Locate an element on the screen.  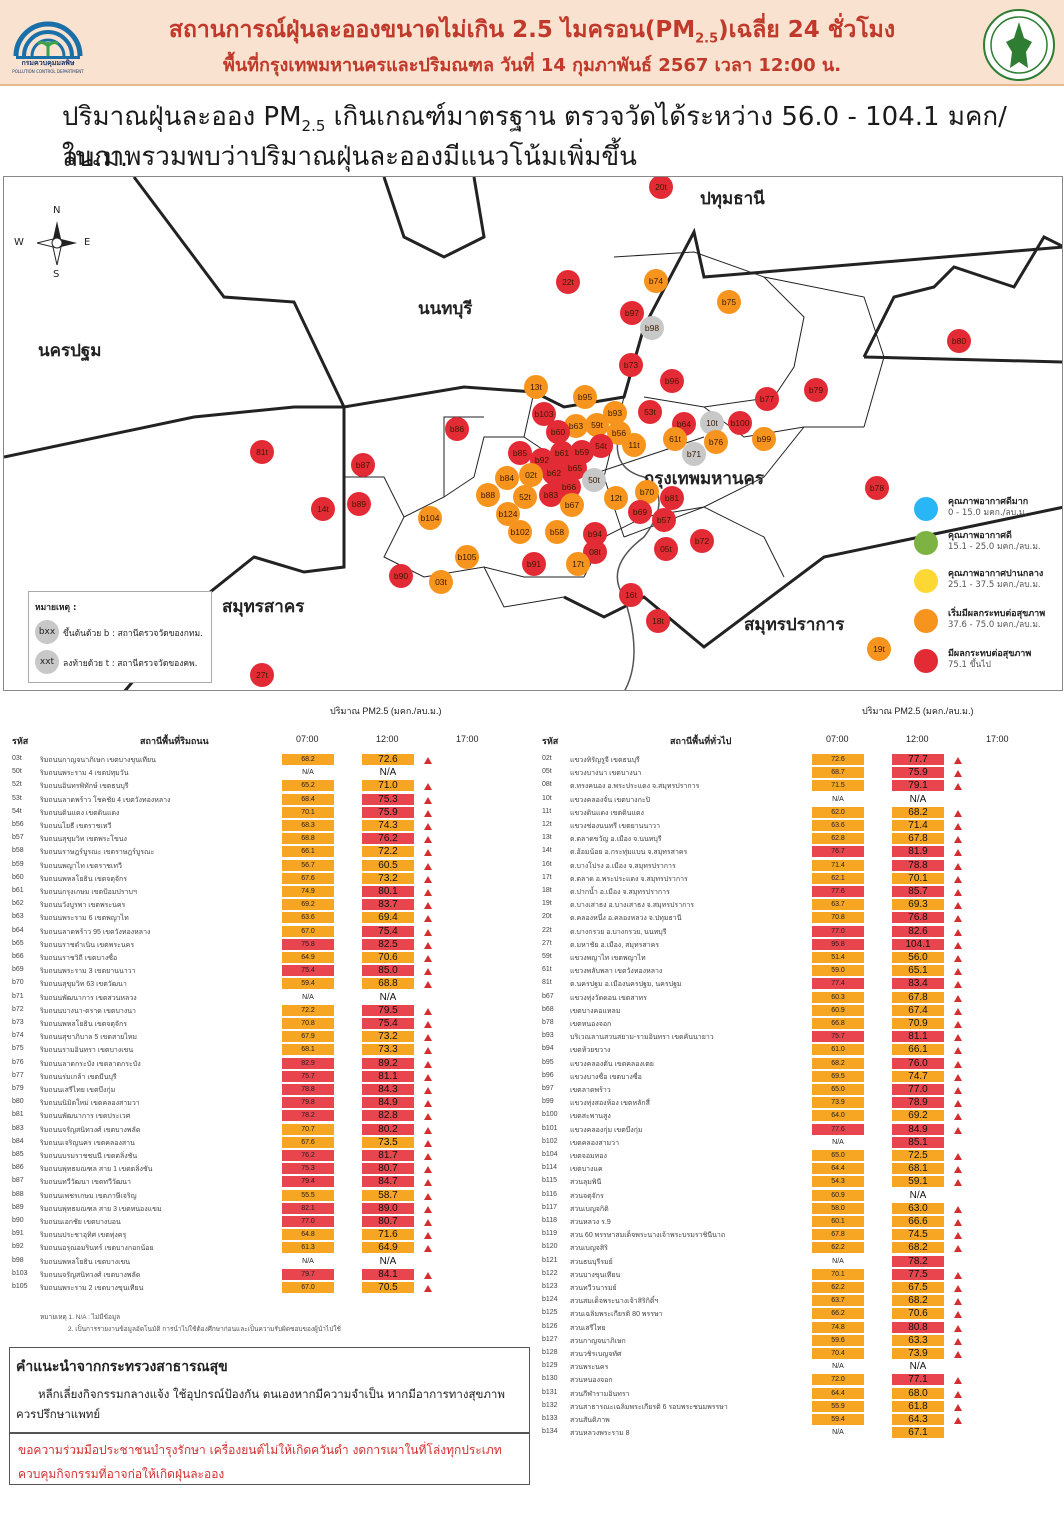
value-1200: 104.1 is located at coordinates (918, 944).